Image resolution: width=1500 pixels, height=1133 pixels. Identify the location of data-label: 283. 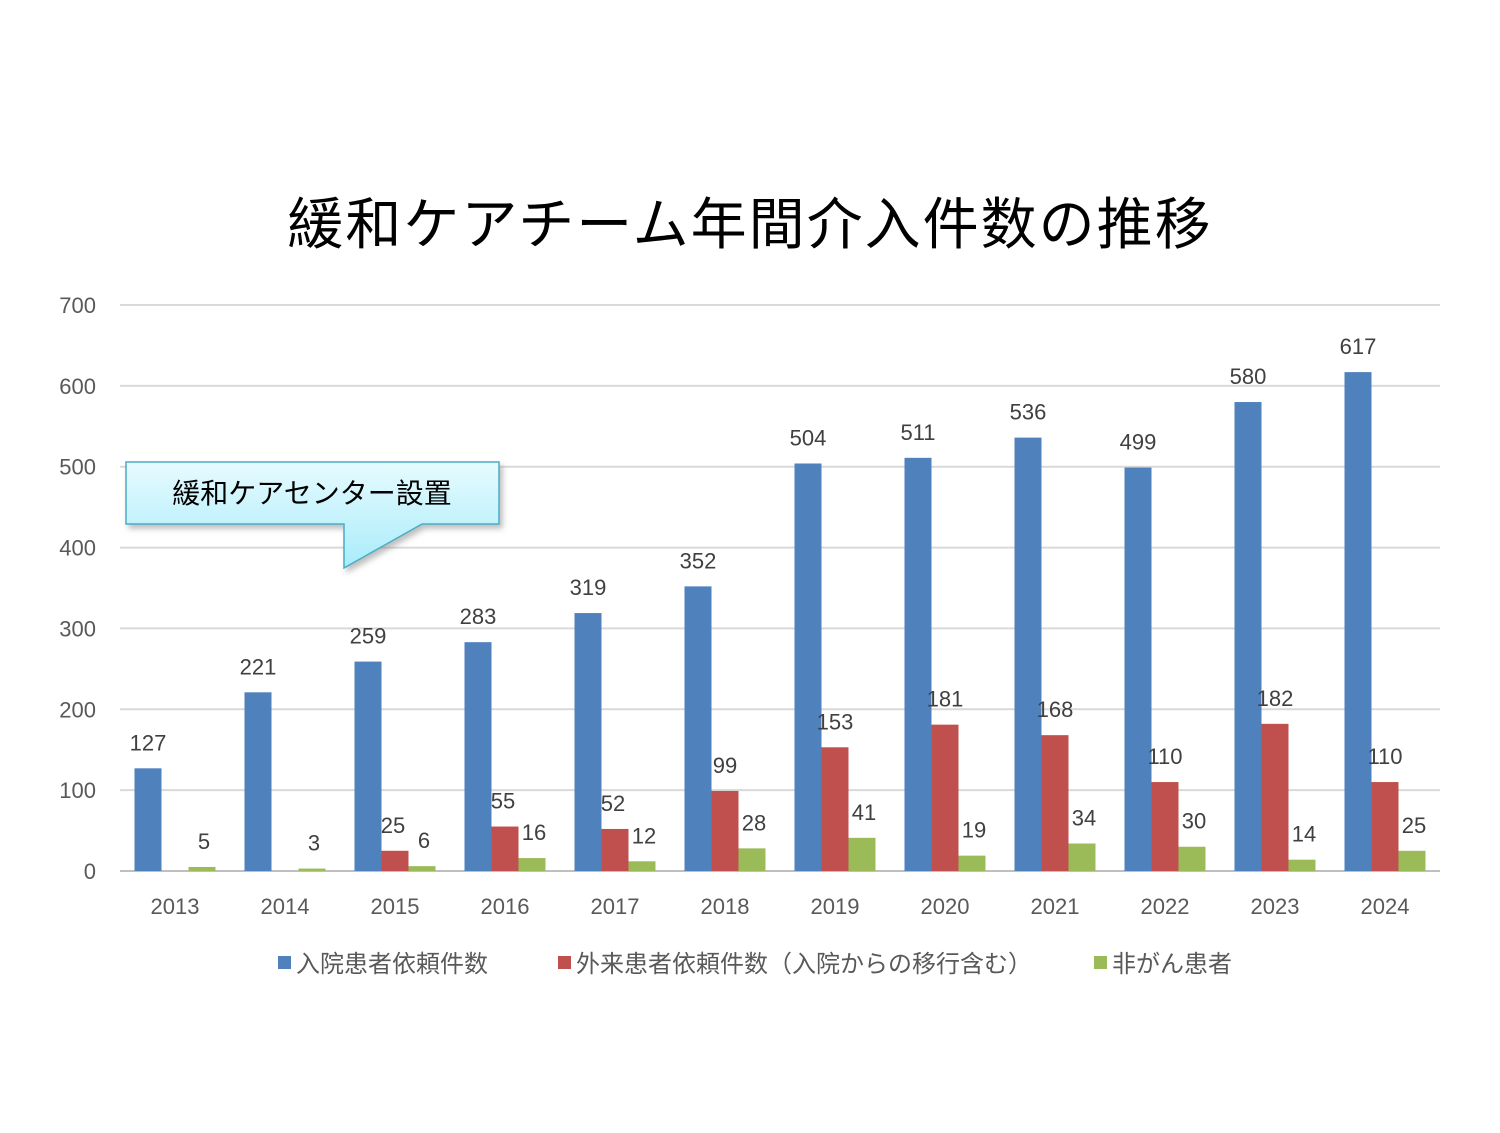
(478, 616).